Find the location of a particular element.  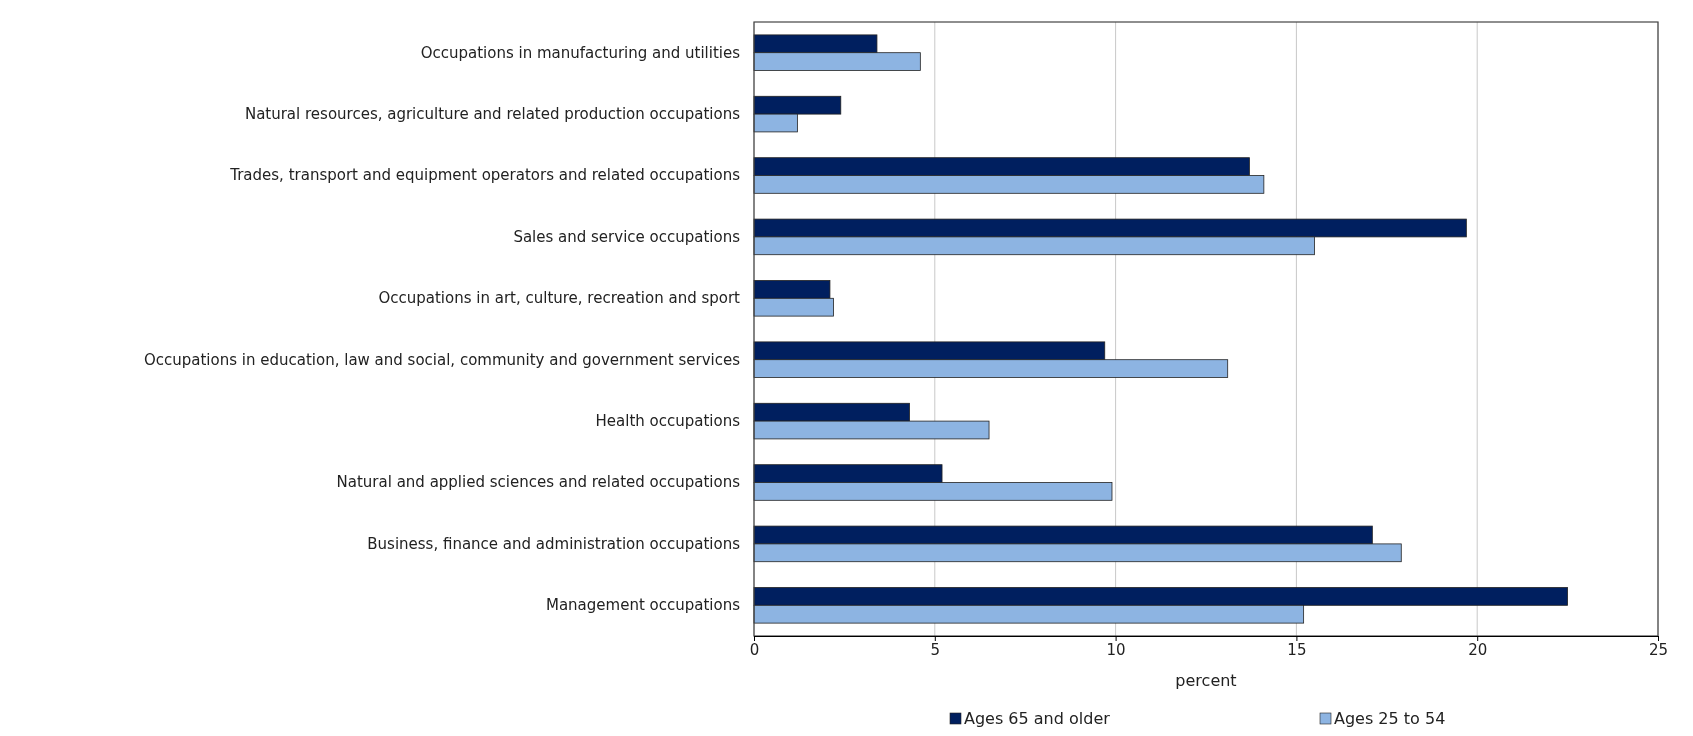

x-tick-label: 10 is located at coordinates (1116, 649).